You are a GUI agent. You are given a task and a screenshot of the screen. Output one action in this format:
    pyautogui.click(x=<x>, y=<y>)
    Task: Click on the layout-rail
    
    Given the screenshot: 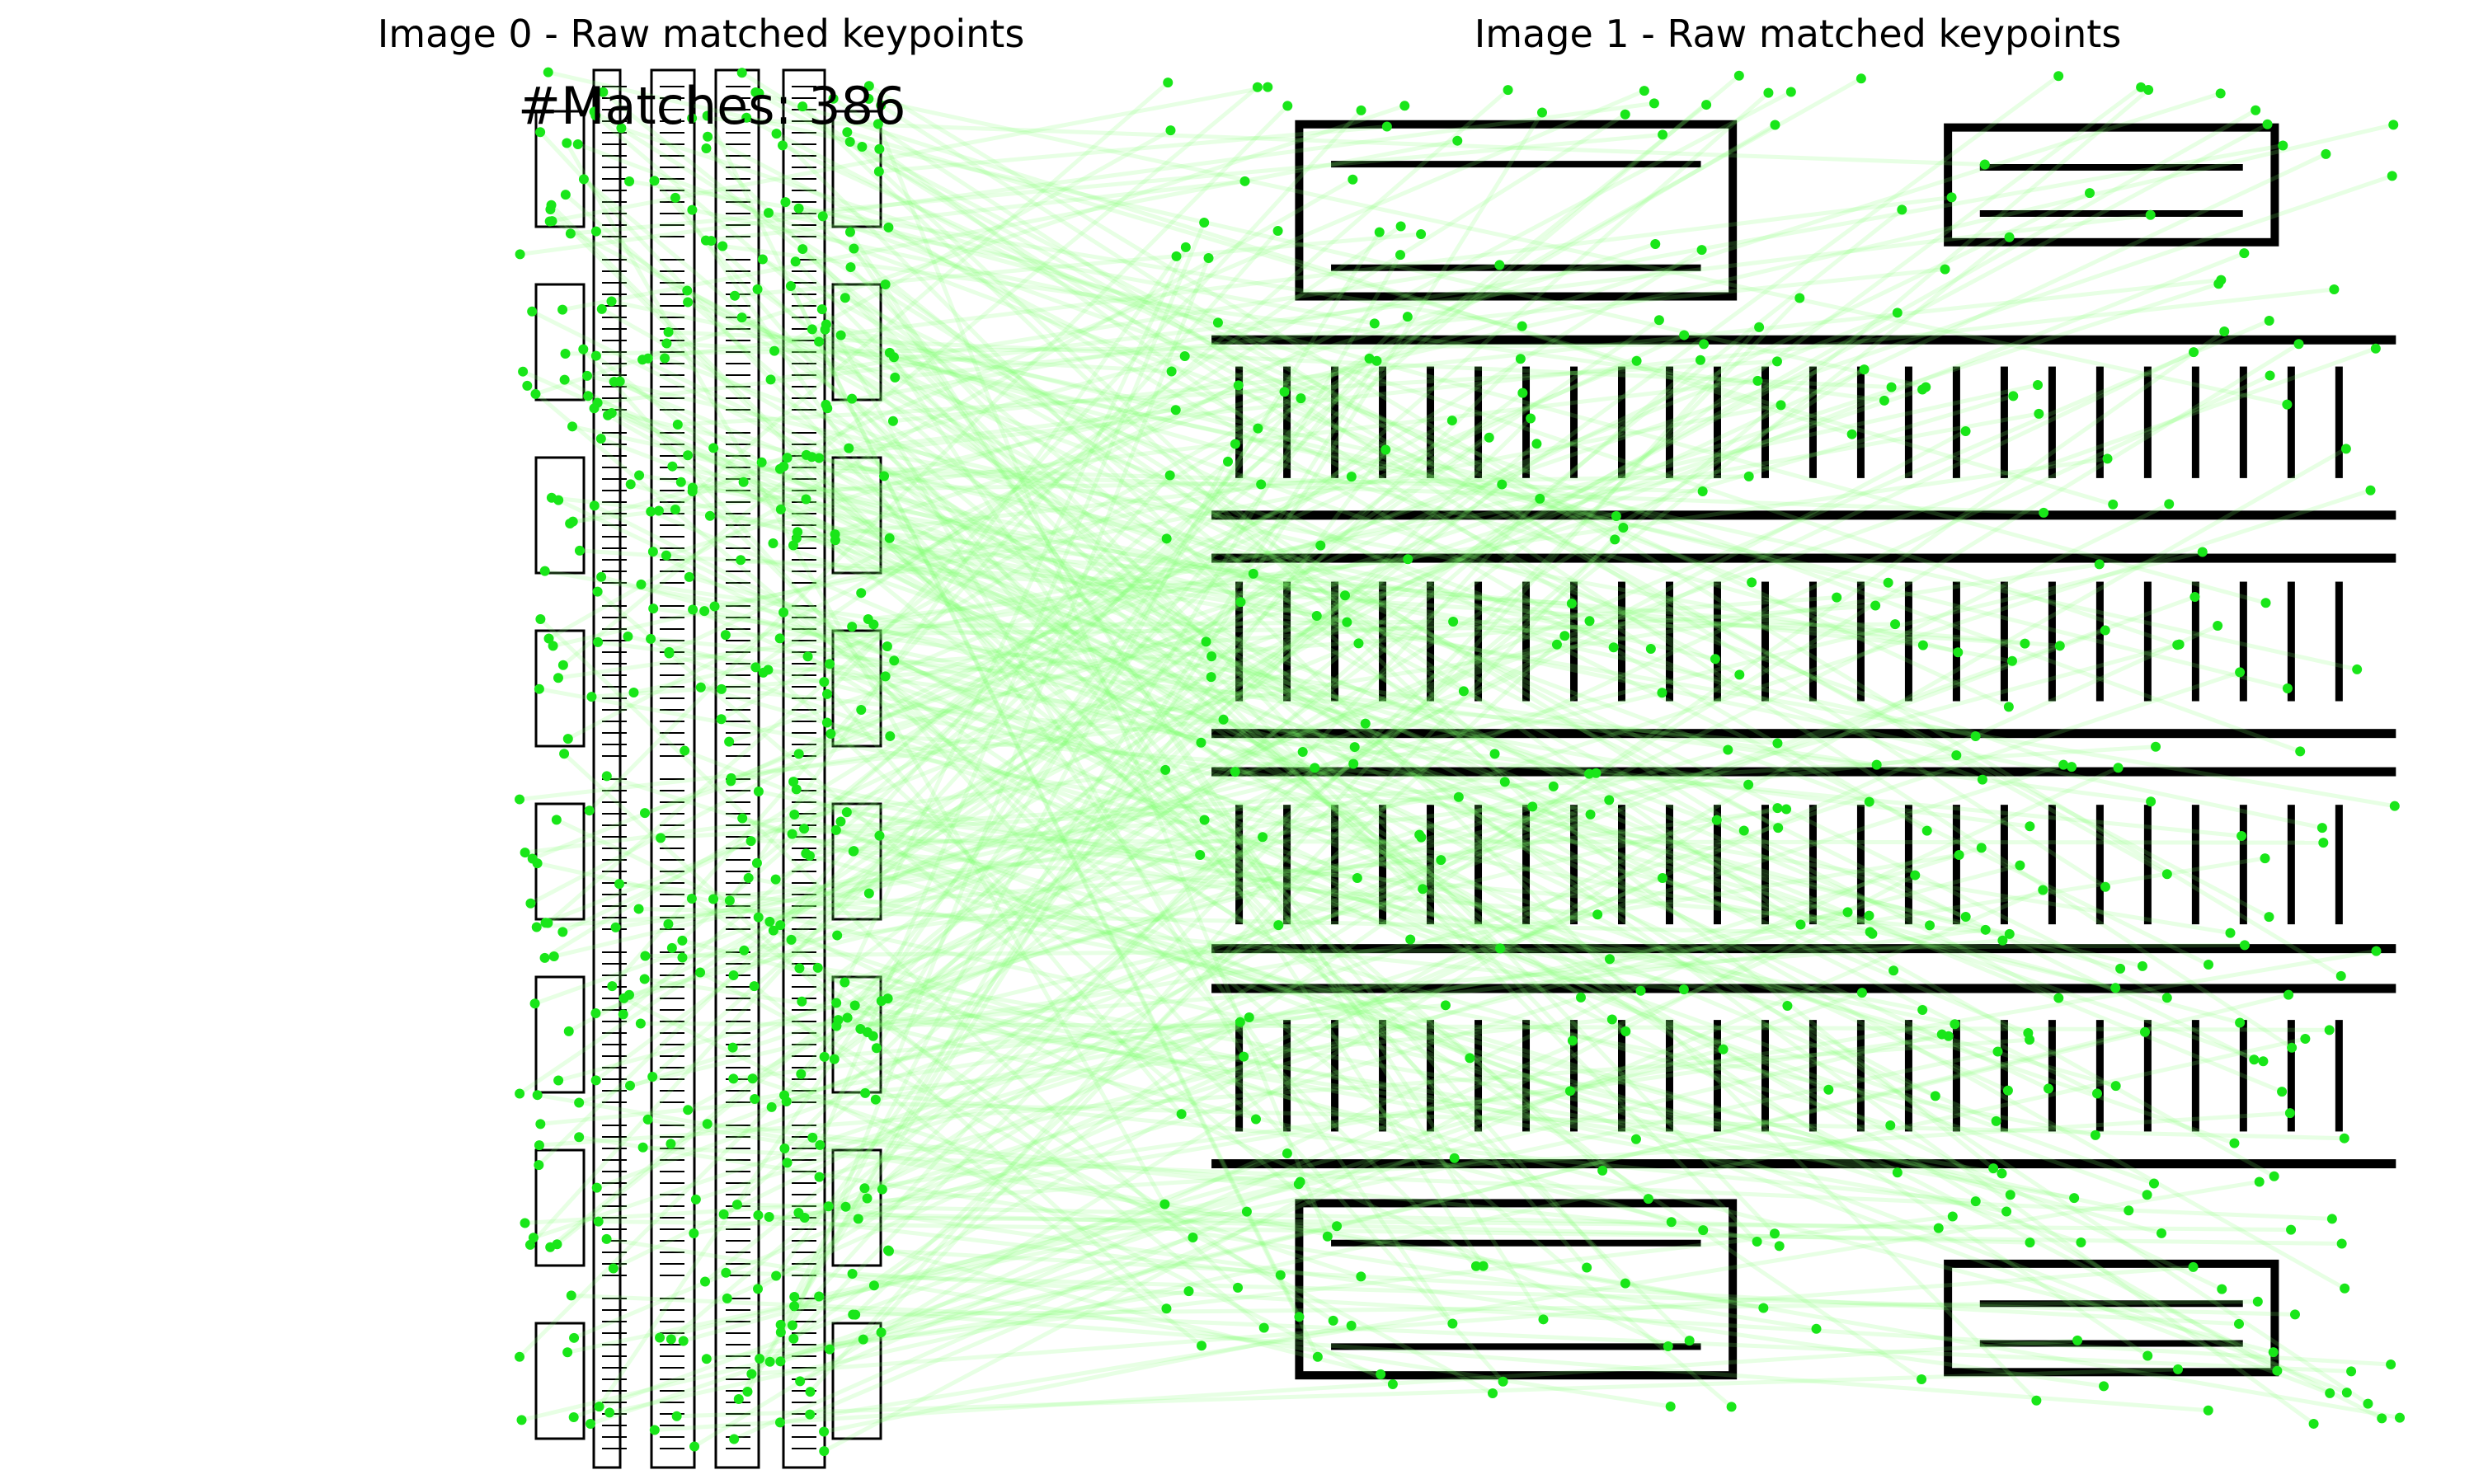 What is the action you would take?
    pyautogui.click(x=1803, y=772)
    